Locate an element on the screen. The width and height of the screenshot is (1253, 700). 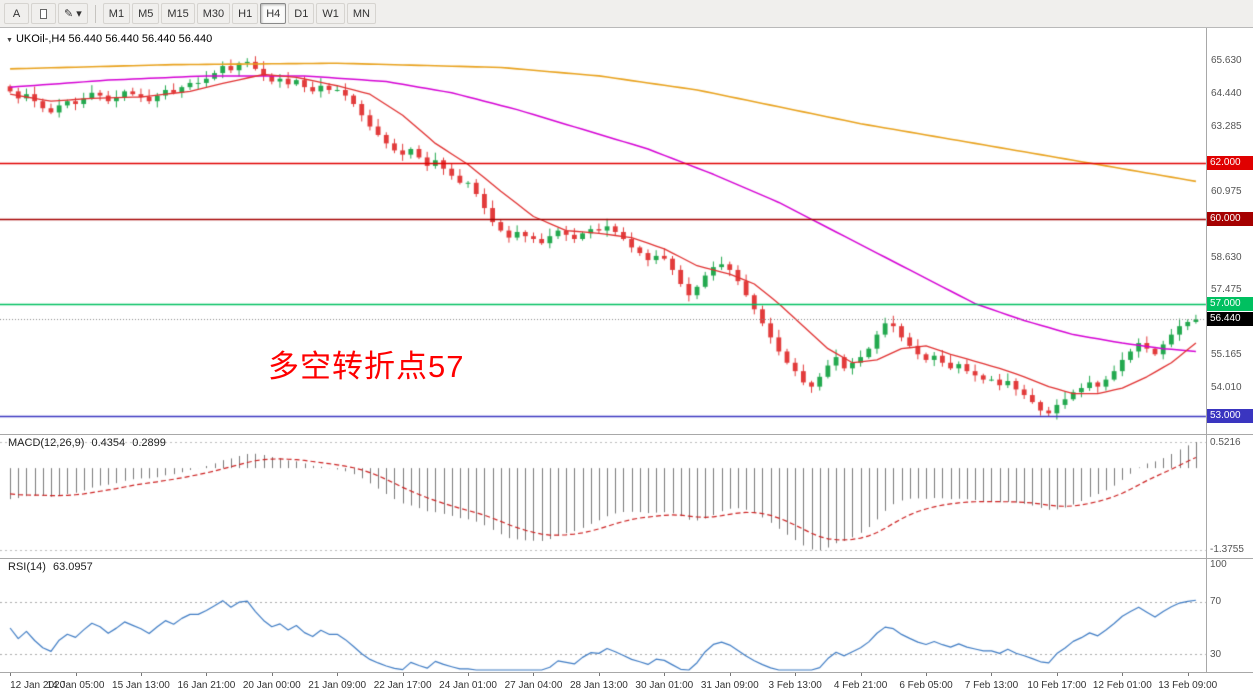
timeframe-m1-button: M1 is located at coordinates (116, 13).